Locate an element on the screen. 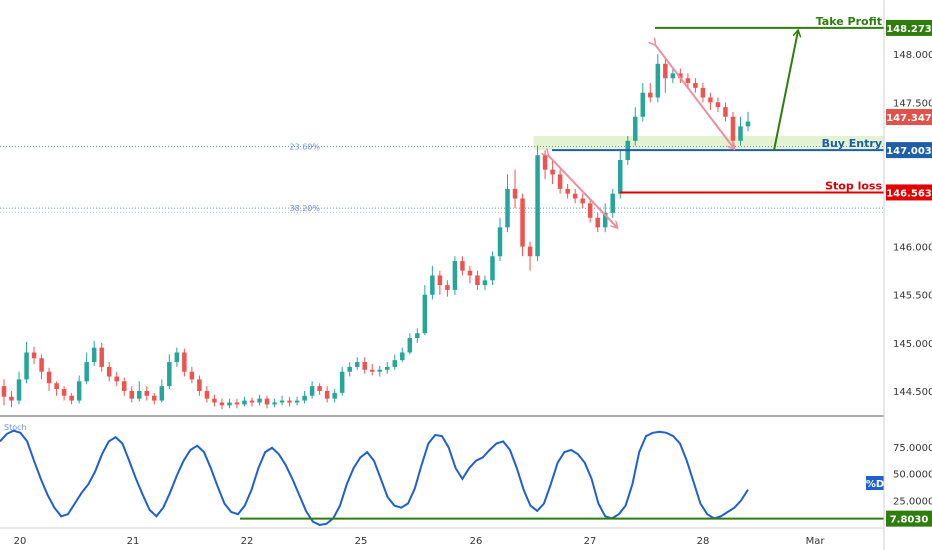  stoch-series-tag: %D is located at coordinates (875, 483).